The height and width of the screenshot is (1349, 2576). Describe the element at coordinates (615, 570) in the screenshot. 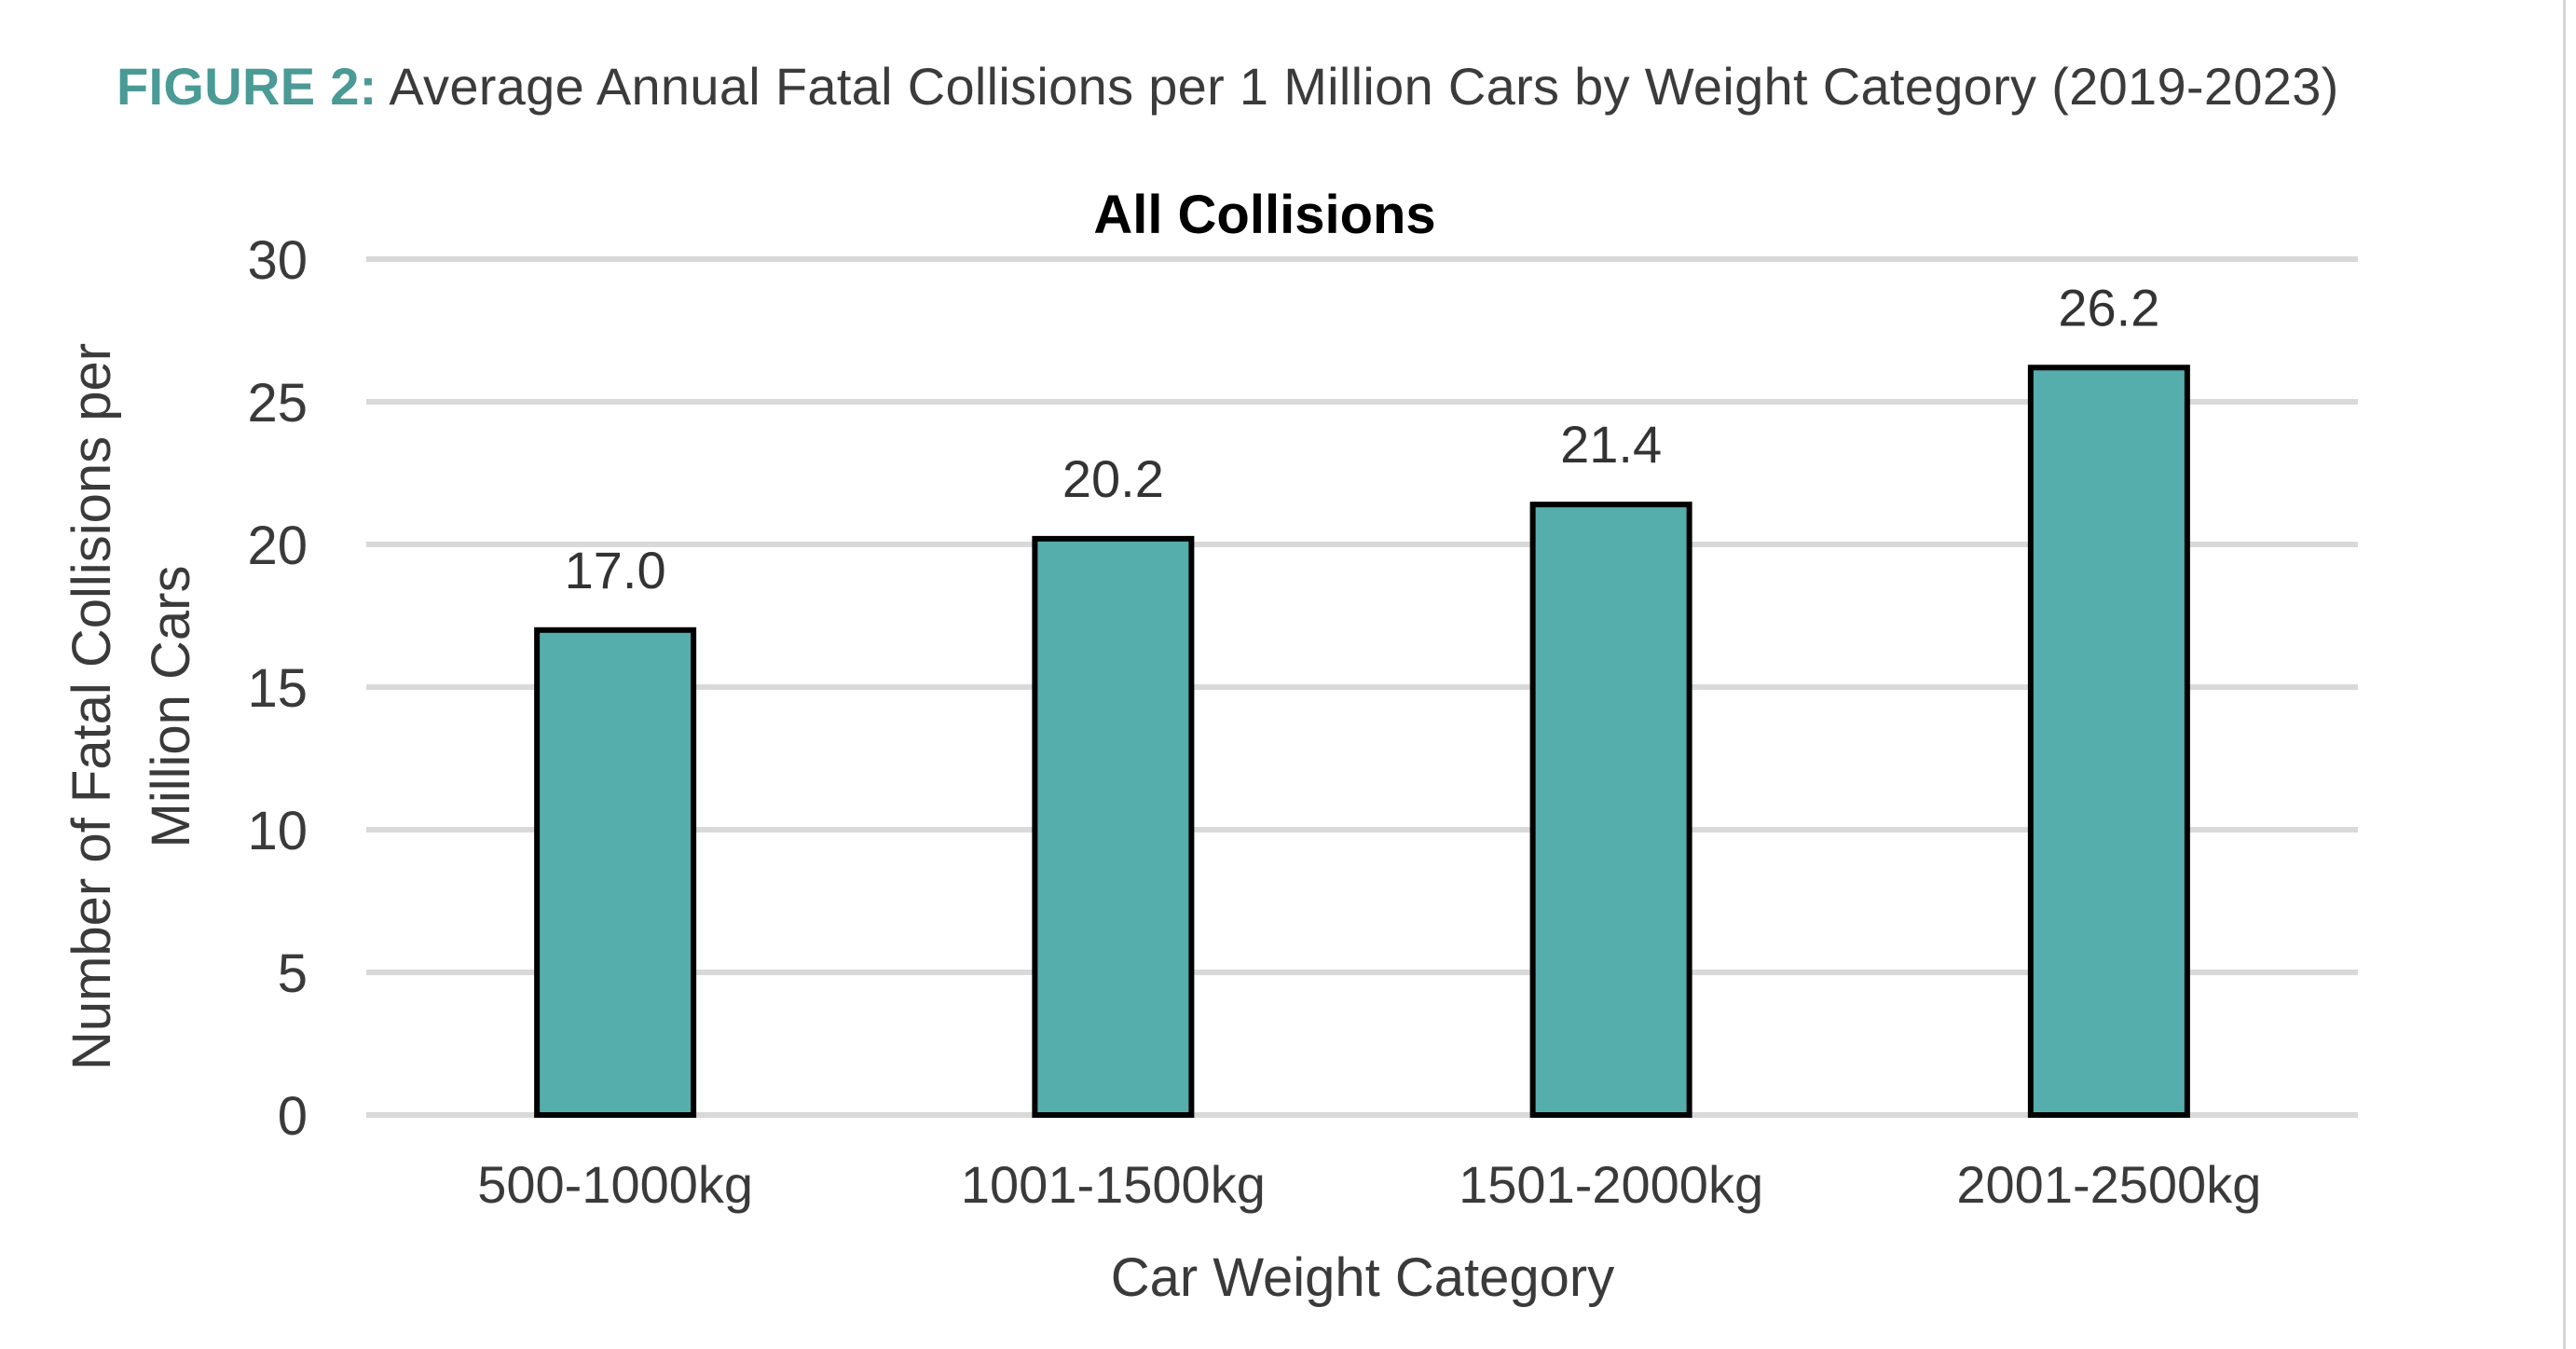

I see `data-label: 17.0` at that location.